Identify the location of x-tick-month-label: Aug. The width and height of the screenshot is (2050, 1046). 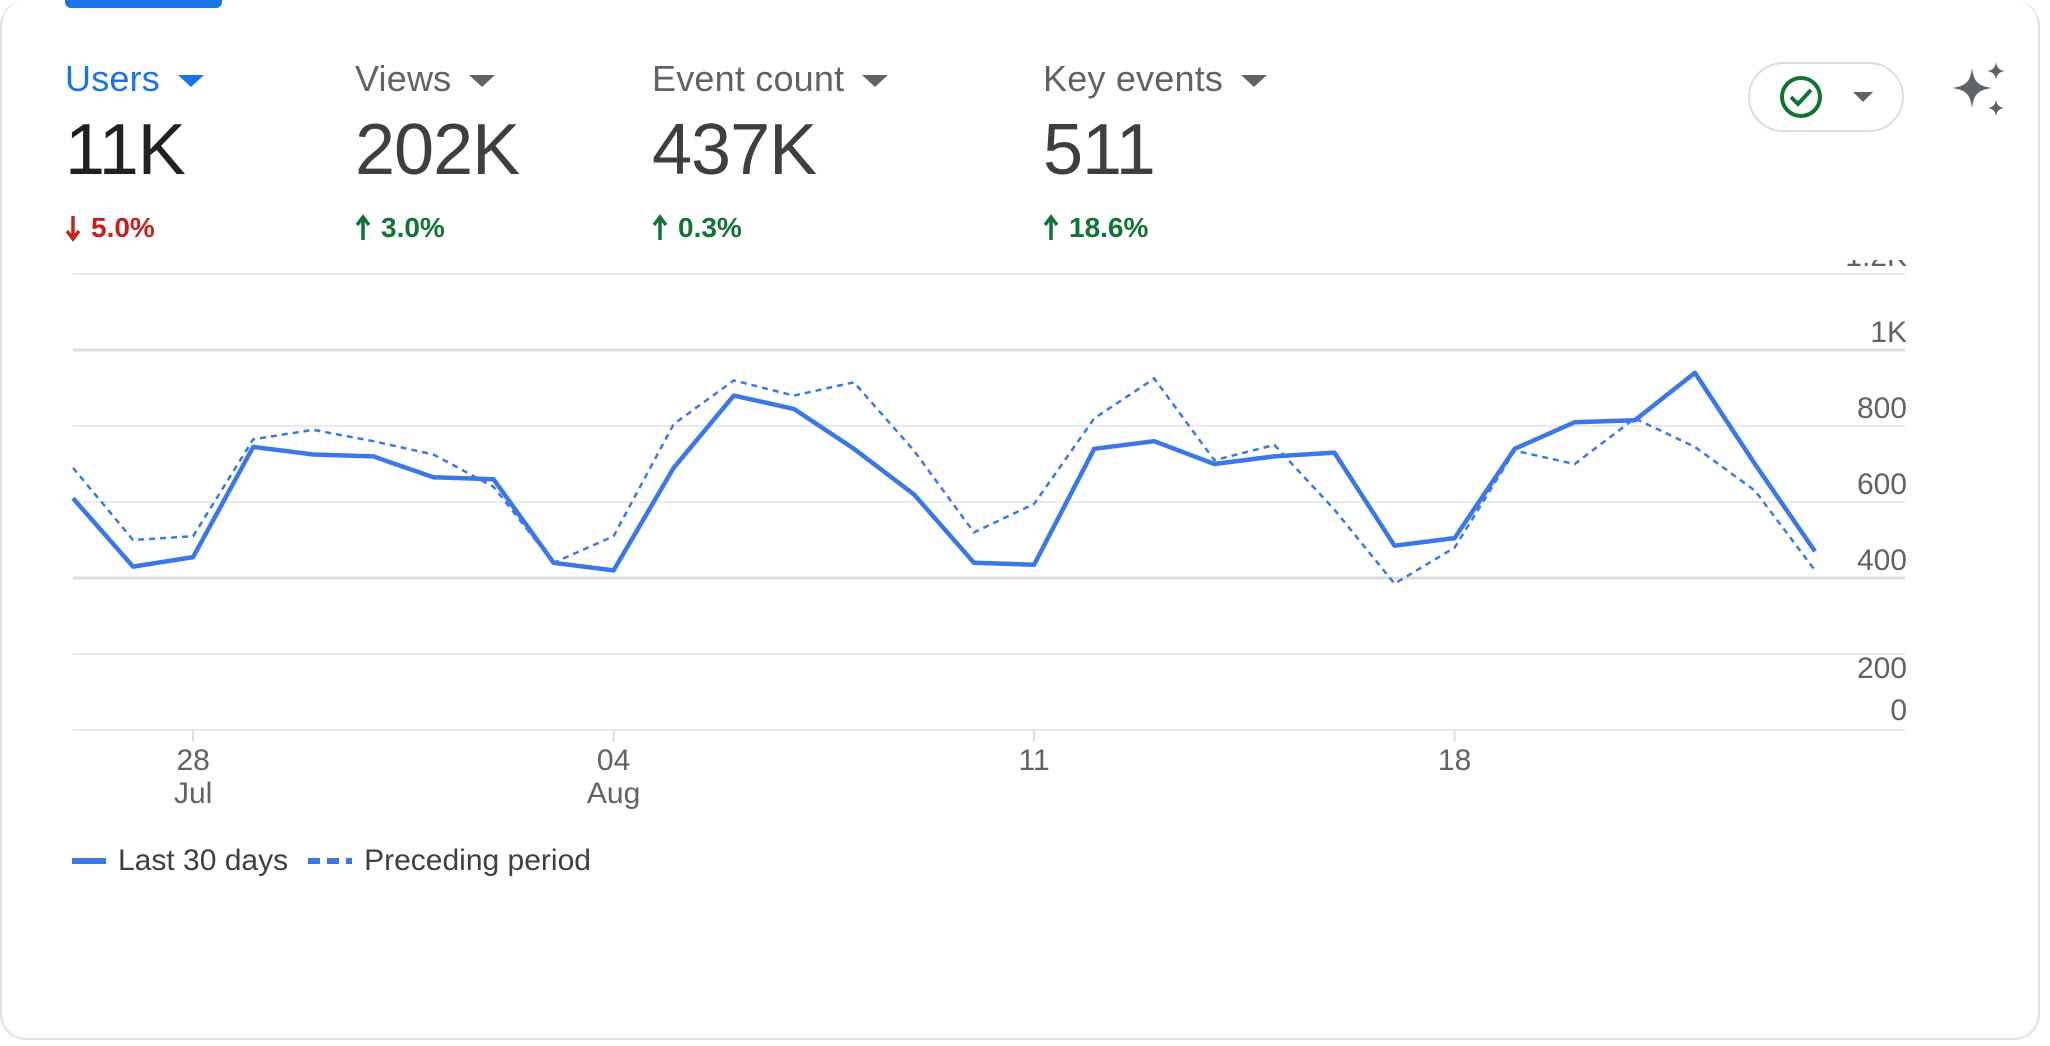
(613, 793).